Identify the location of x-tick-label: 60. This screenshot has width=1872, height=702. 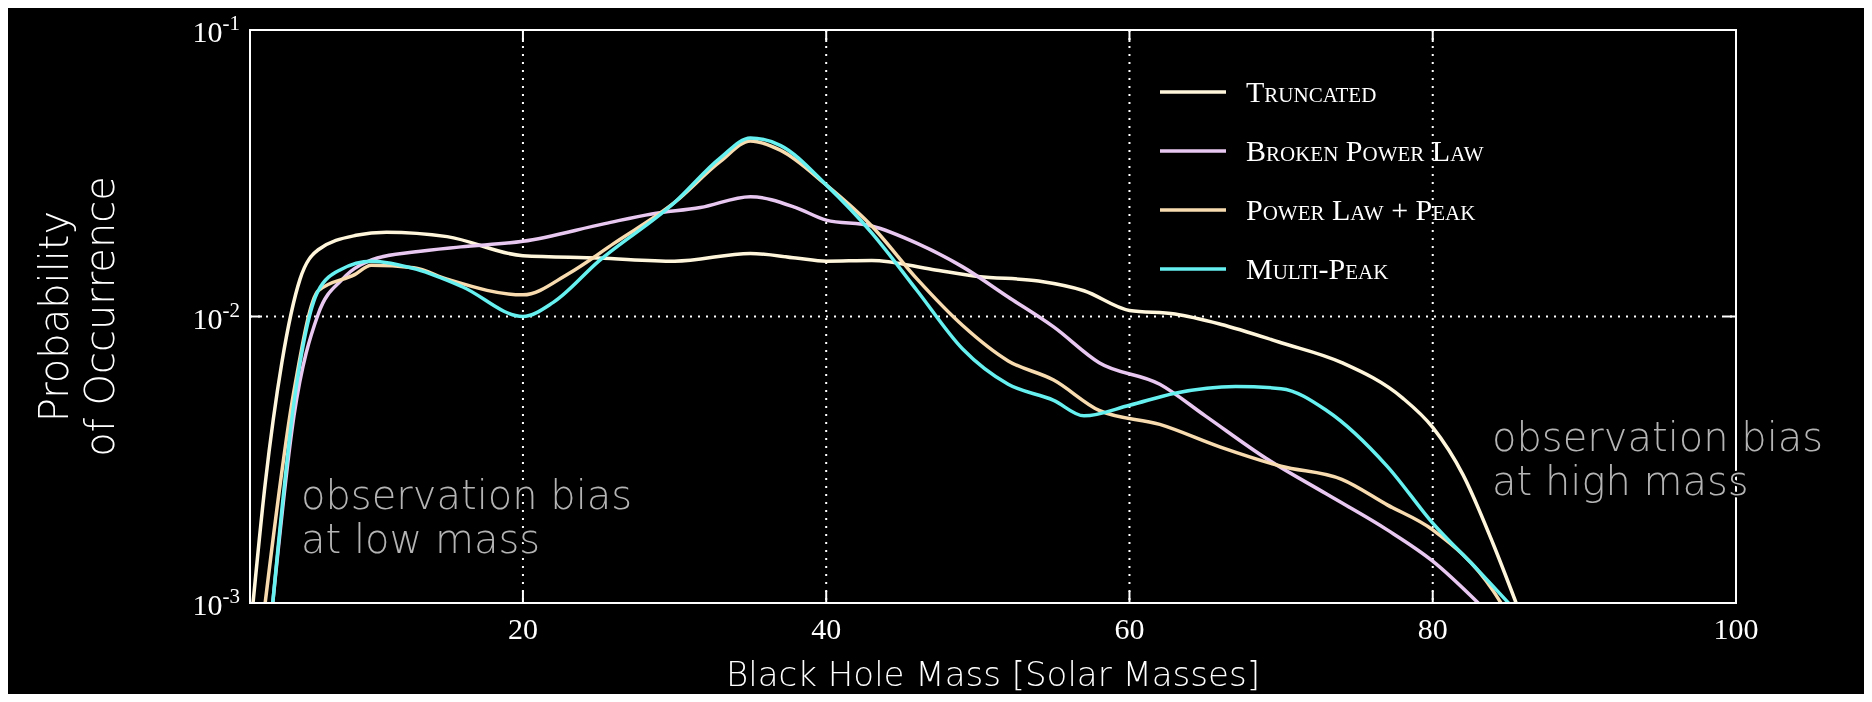
(1129, 628).